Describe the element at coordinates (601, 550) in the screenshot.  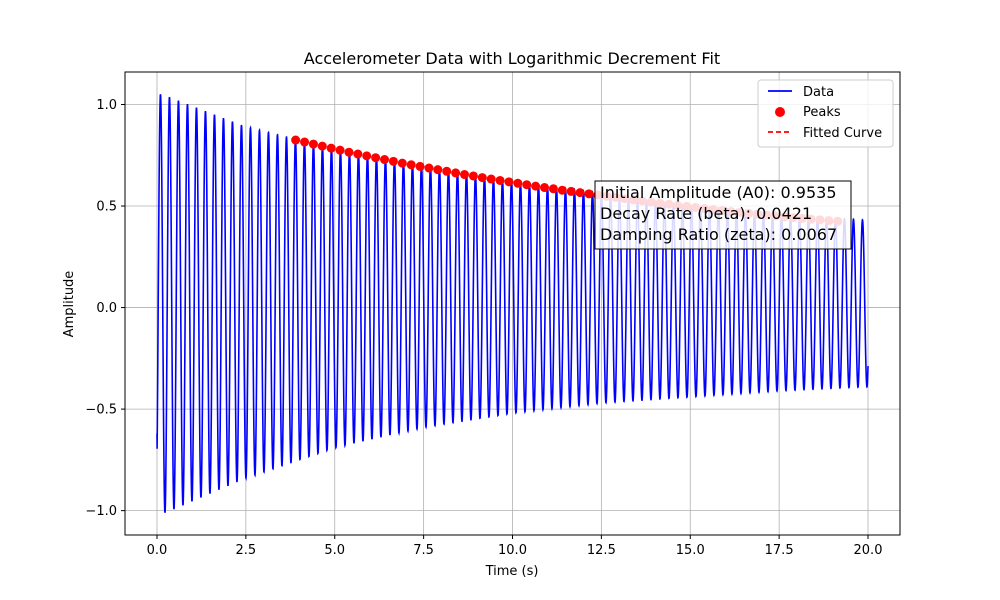
I see `x-tick-label: 12.5` at that location.